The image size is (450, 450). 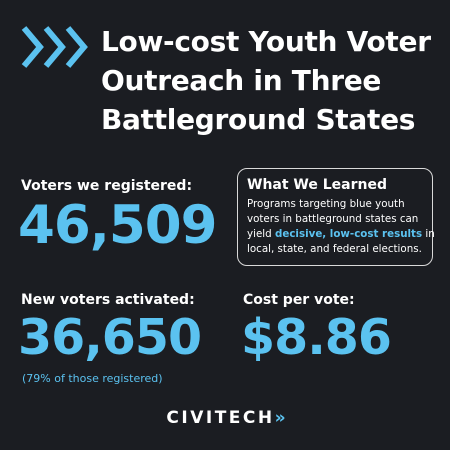 I want to click on chevron-right-icon, so click(x=54, y=47).